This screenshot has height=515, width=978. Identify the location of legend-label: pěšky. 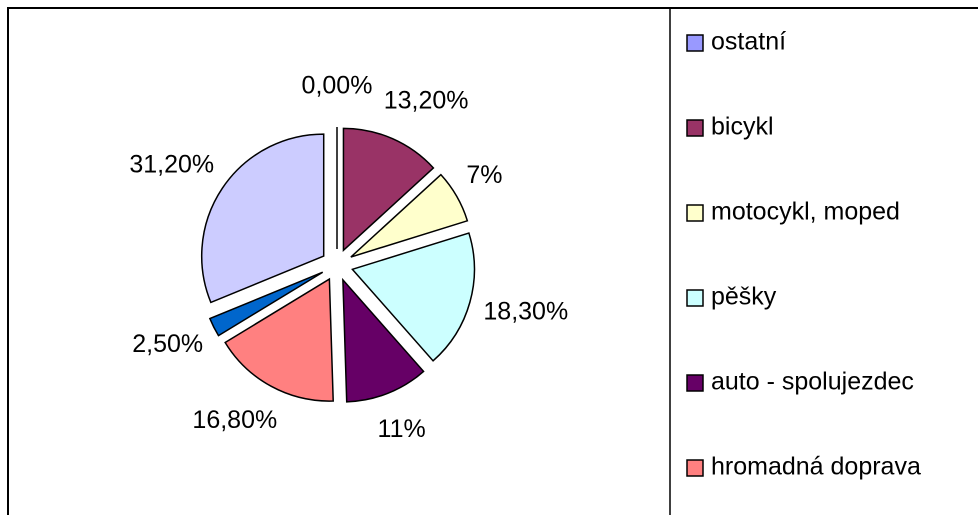
(744, 297).